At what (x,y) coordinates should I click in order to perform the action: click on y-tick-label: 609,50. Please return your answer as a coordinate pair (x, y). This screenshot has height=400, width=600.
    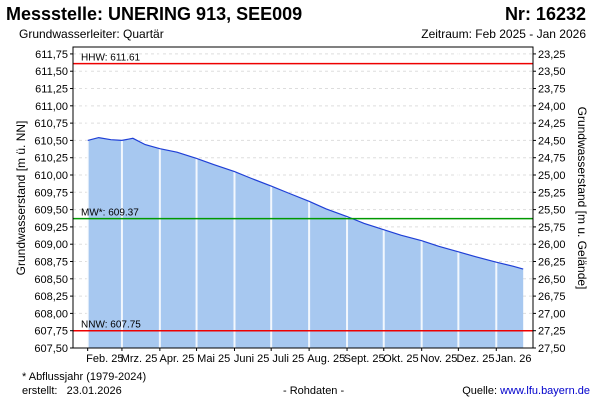
    Looking at the image, I should click on (51, 211).